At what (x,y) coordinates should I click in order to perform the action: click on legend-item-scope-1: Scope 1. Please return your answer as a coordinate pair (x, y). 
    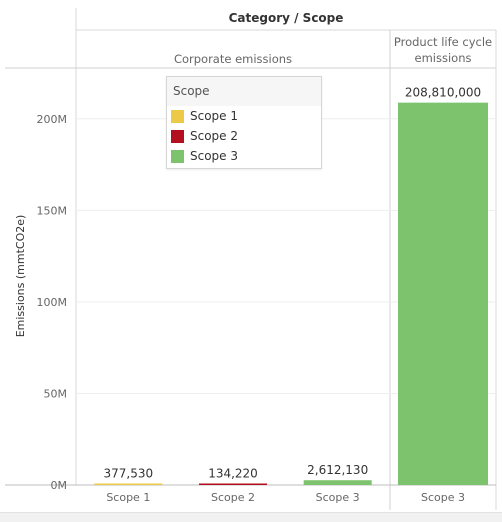
    Looking at the image, I should click on (244, 116).